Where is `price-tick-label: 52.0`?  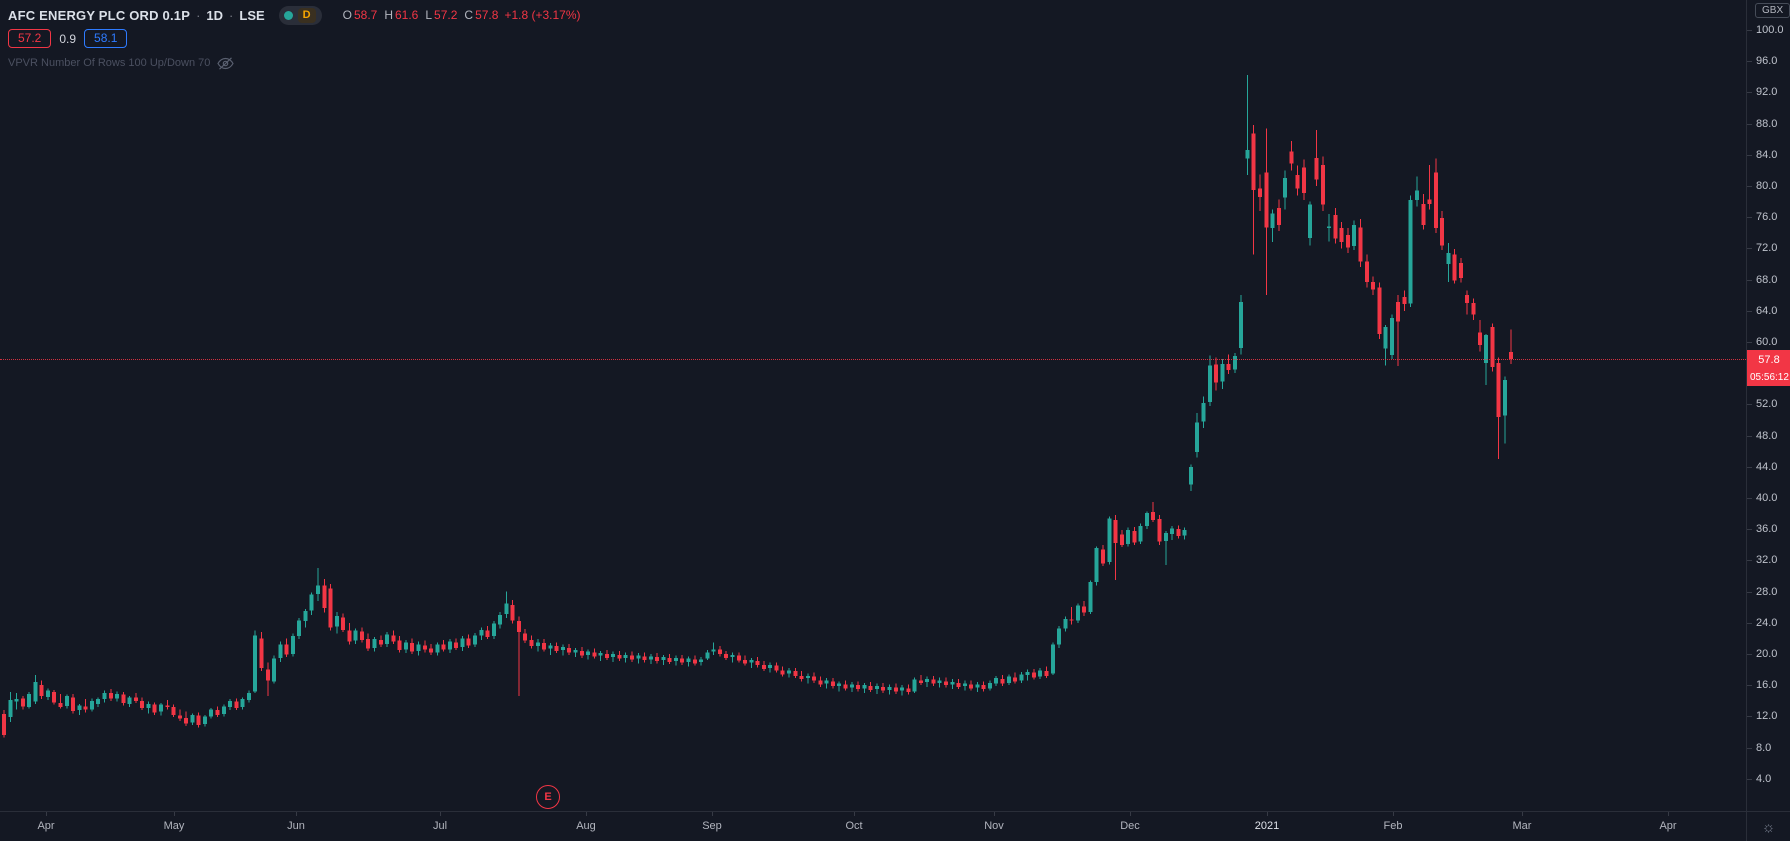 price-tick-label: 52.0 is located at coordinates (1767, 404).